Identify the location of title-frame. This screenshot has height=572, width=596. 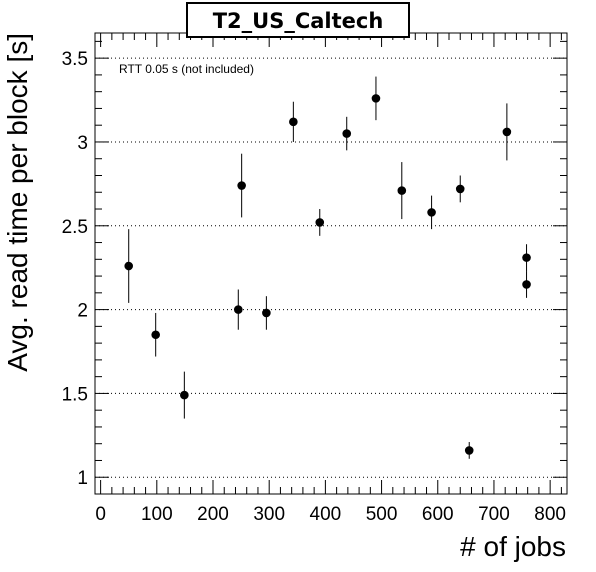
(298, 20).